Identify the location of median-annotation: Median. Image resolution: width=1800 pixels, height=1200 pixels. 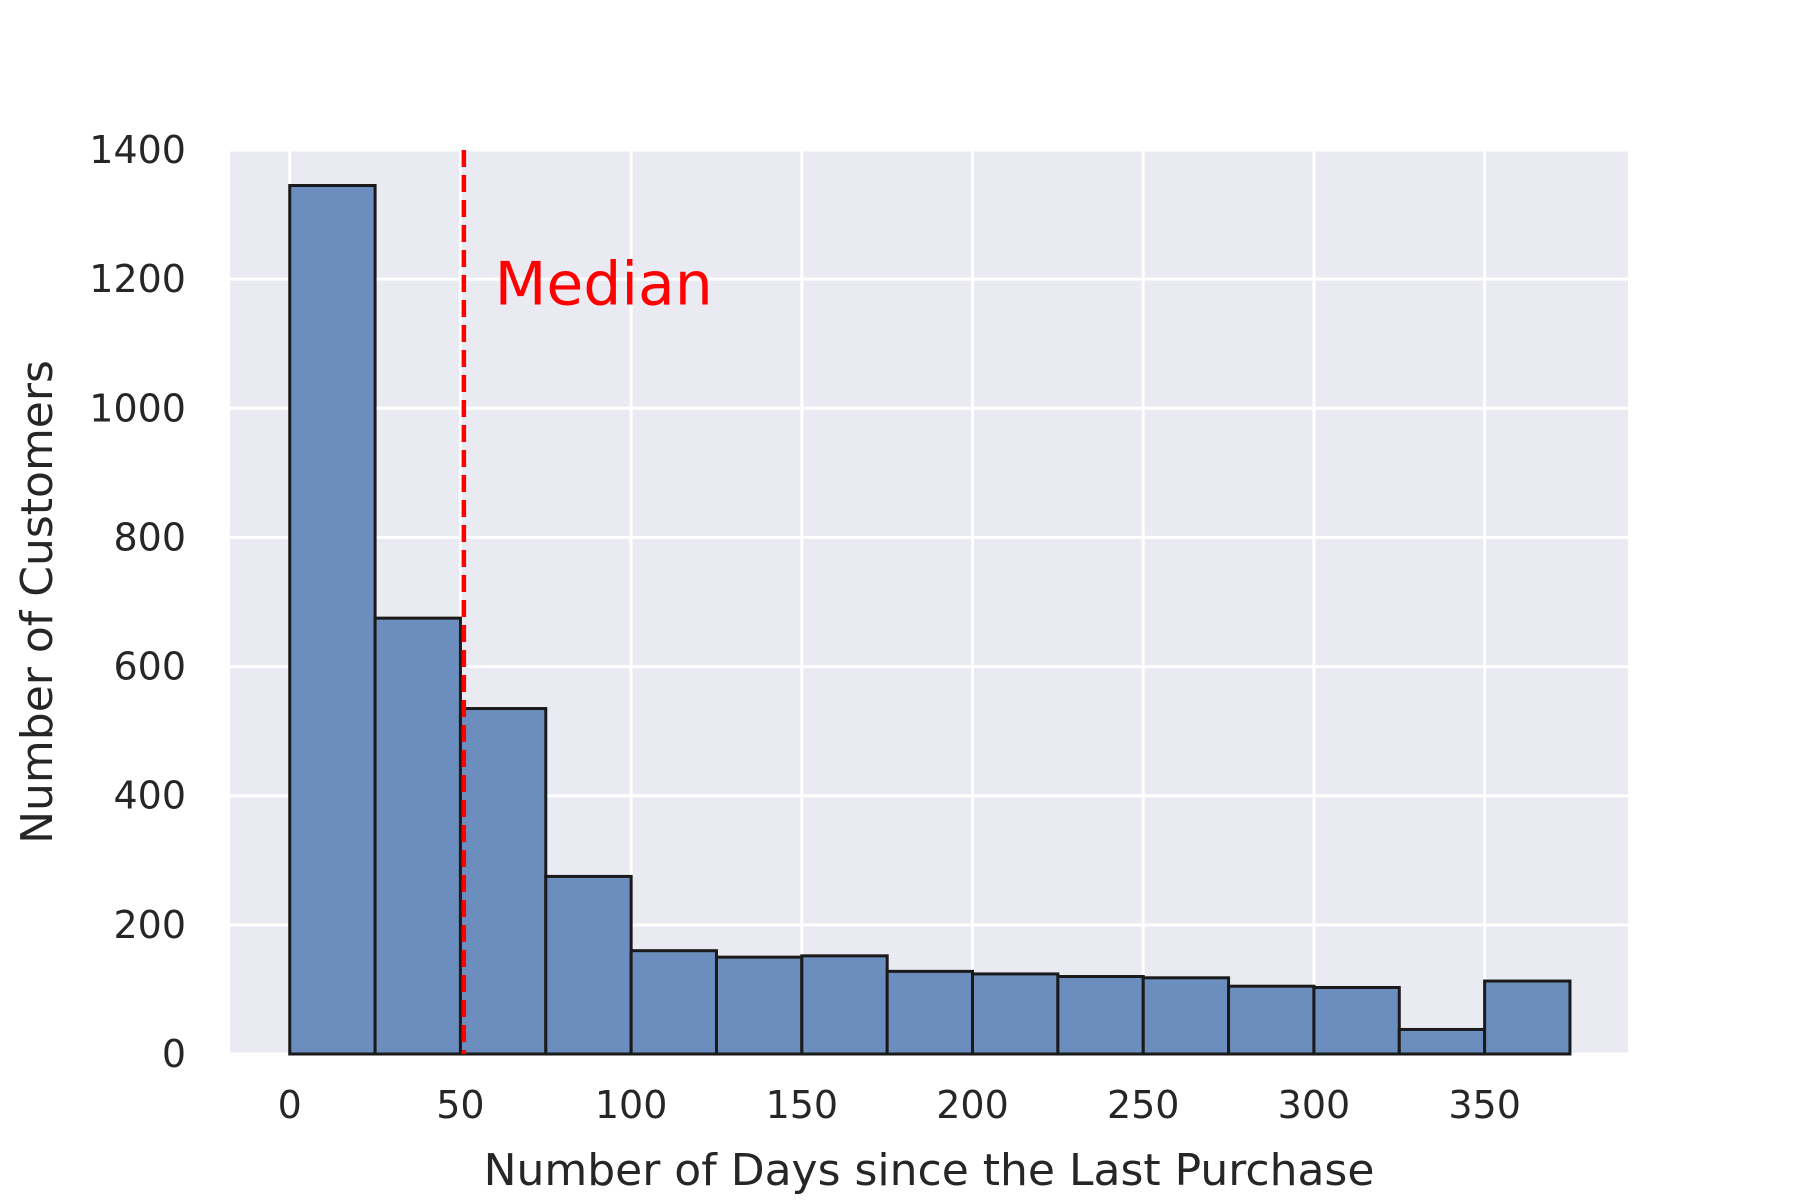
(604, 284).